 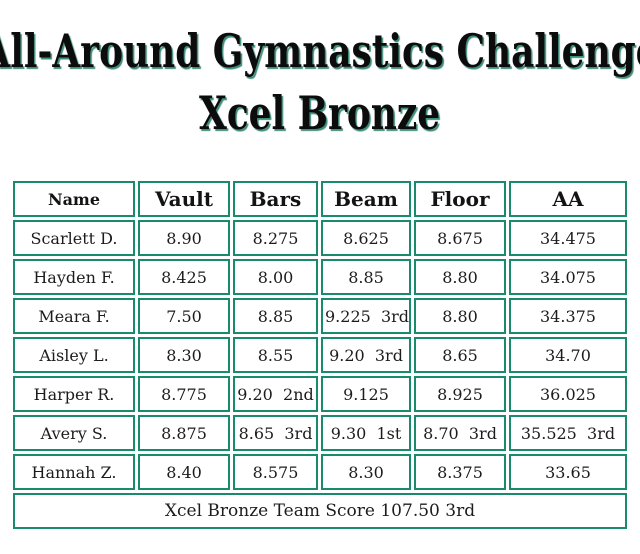 What do you see at coordinates (74, 472) in the screenshot?
I see `gymnast-name: Hannah Z.` at bounding box center [74, 472].